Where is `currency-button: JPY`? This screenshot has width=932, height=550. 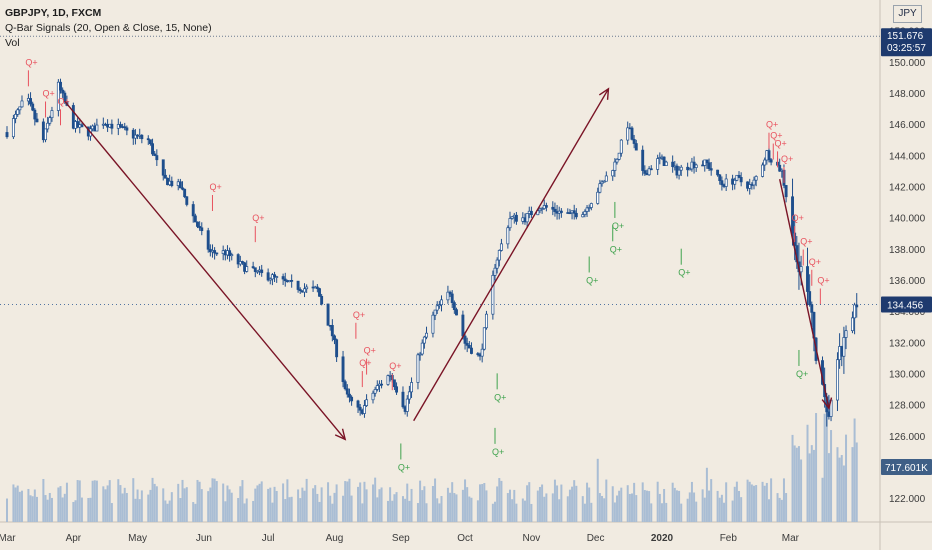 currency-button: JPY is located at coordinates (907, 14).